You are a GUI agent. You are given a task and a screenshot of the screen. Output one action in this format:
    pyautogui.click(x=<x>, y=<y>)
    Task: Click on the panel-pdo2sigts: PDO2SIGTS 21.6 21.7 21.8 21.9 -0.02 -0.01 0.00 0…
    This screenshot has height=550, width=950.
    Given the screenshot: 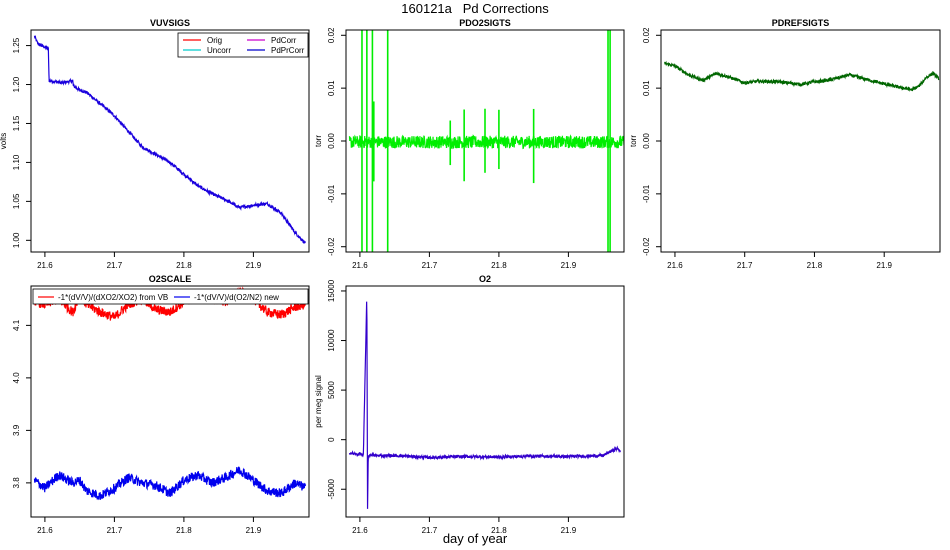 What is the action you would take?
    pyautogui.click(x=469, y=144)
    